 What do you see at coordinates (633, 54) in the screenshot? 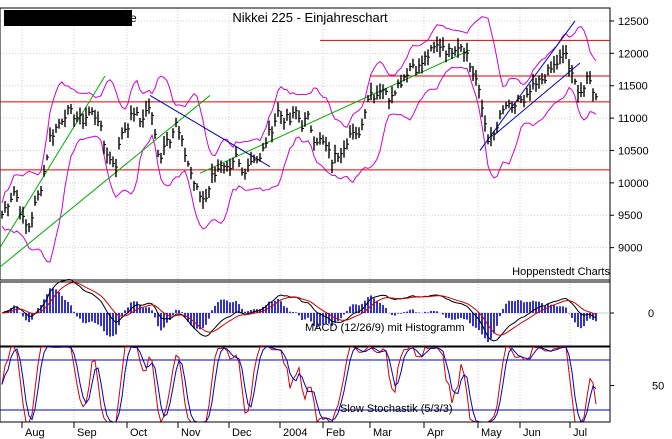
I see `price-tick-label: 12000` at bounding box center [633, 54].